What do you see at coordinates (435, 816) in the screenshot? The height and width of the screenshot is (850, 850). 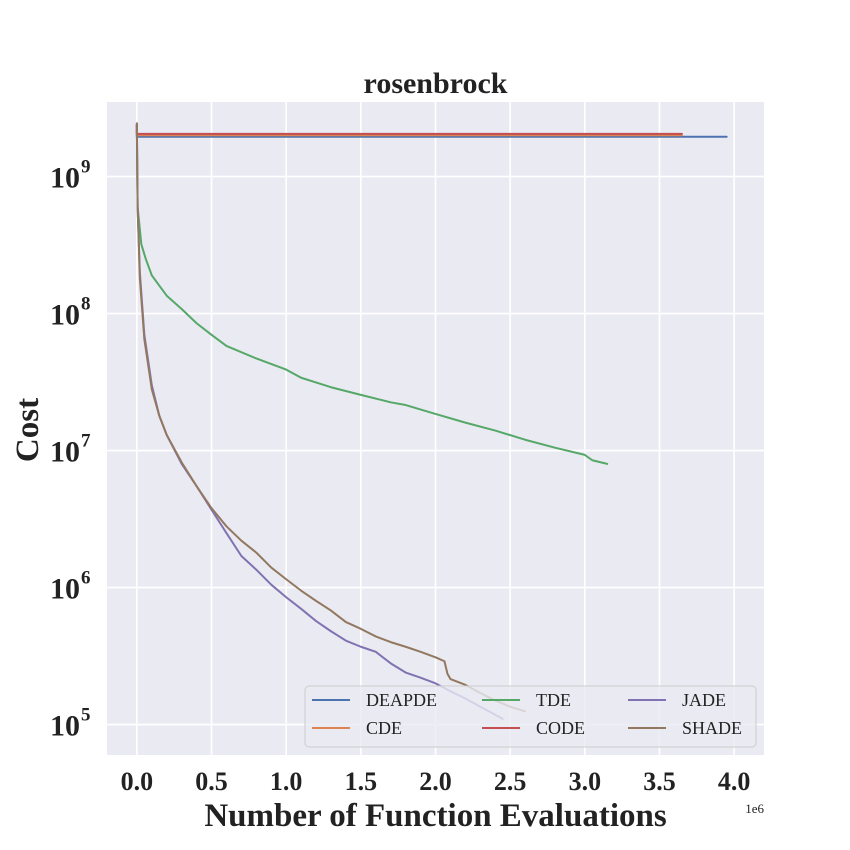 I see `x-axis-label: Number of Function Evaluations` at bounding box center [435, 816].